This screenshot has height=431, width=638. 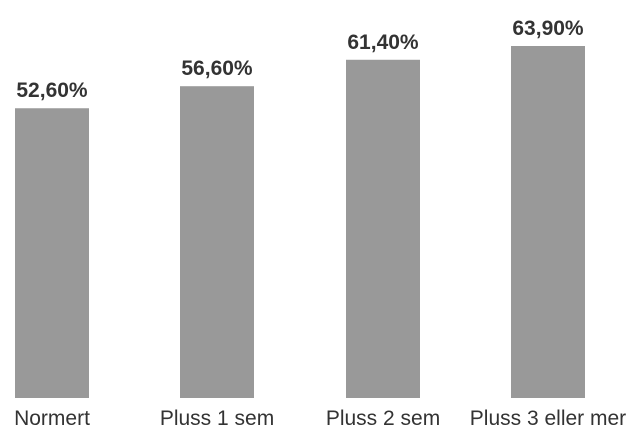 I want to click on value-label-3: 63,90%, so click(x=548, y=28).